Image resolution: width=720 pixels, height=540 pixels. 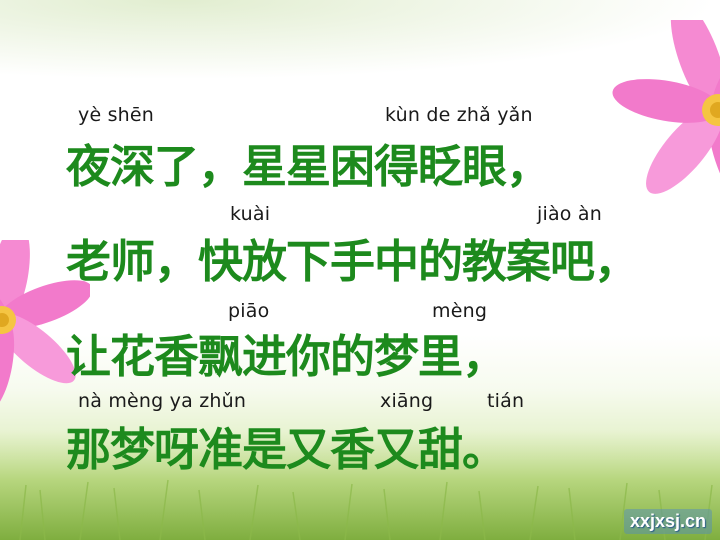 What do you see at coordinates (407, 401) in the screenshot?
I see `pinyin-annotation: xiāng` at bounding box center [407, 401].